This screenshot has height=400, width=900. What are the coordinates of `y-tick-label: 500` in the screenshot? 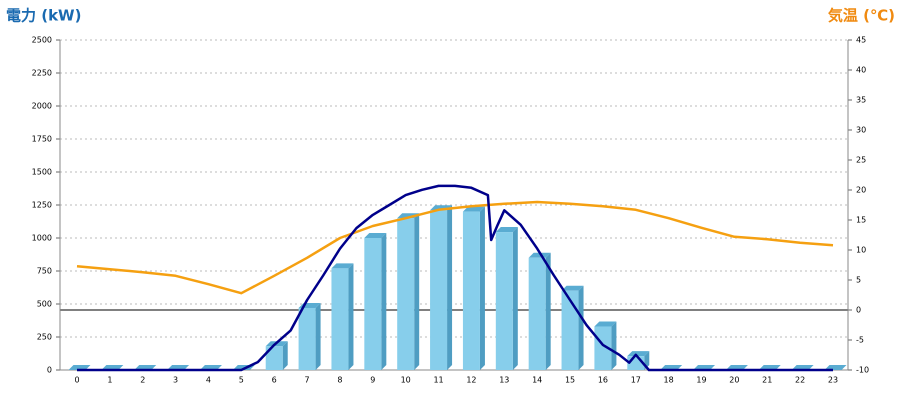 It's located at (44, 304).